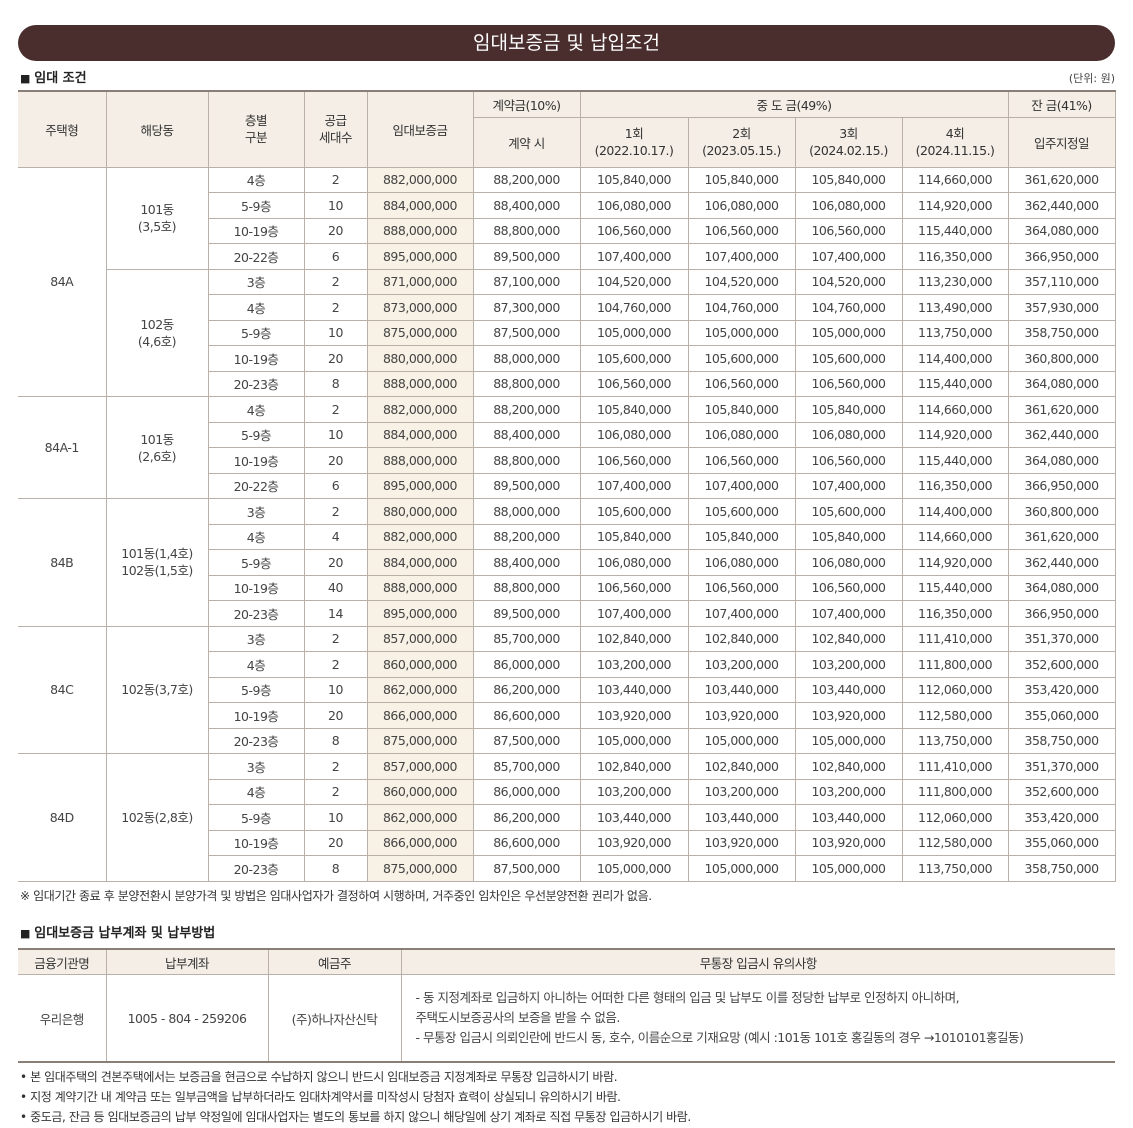 The width and height of the screenshot is (1133, 1128). I want to click on cell-middle-2: 105,000,000, so click(742, 332).